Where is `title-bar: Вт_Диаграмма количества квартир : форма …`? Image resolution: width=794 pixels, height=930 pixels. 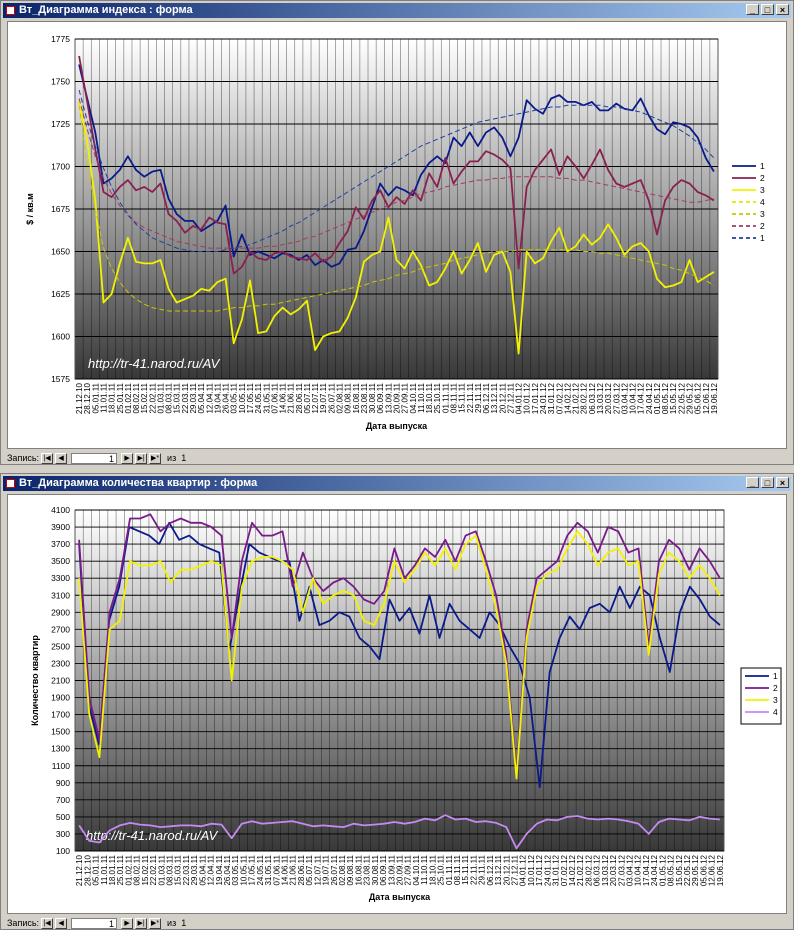
title-bar: Вт_Диаграмма количества квартир : форма … is located at coordinates (397, 483).